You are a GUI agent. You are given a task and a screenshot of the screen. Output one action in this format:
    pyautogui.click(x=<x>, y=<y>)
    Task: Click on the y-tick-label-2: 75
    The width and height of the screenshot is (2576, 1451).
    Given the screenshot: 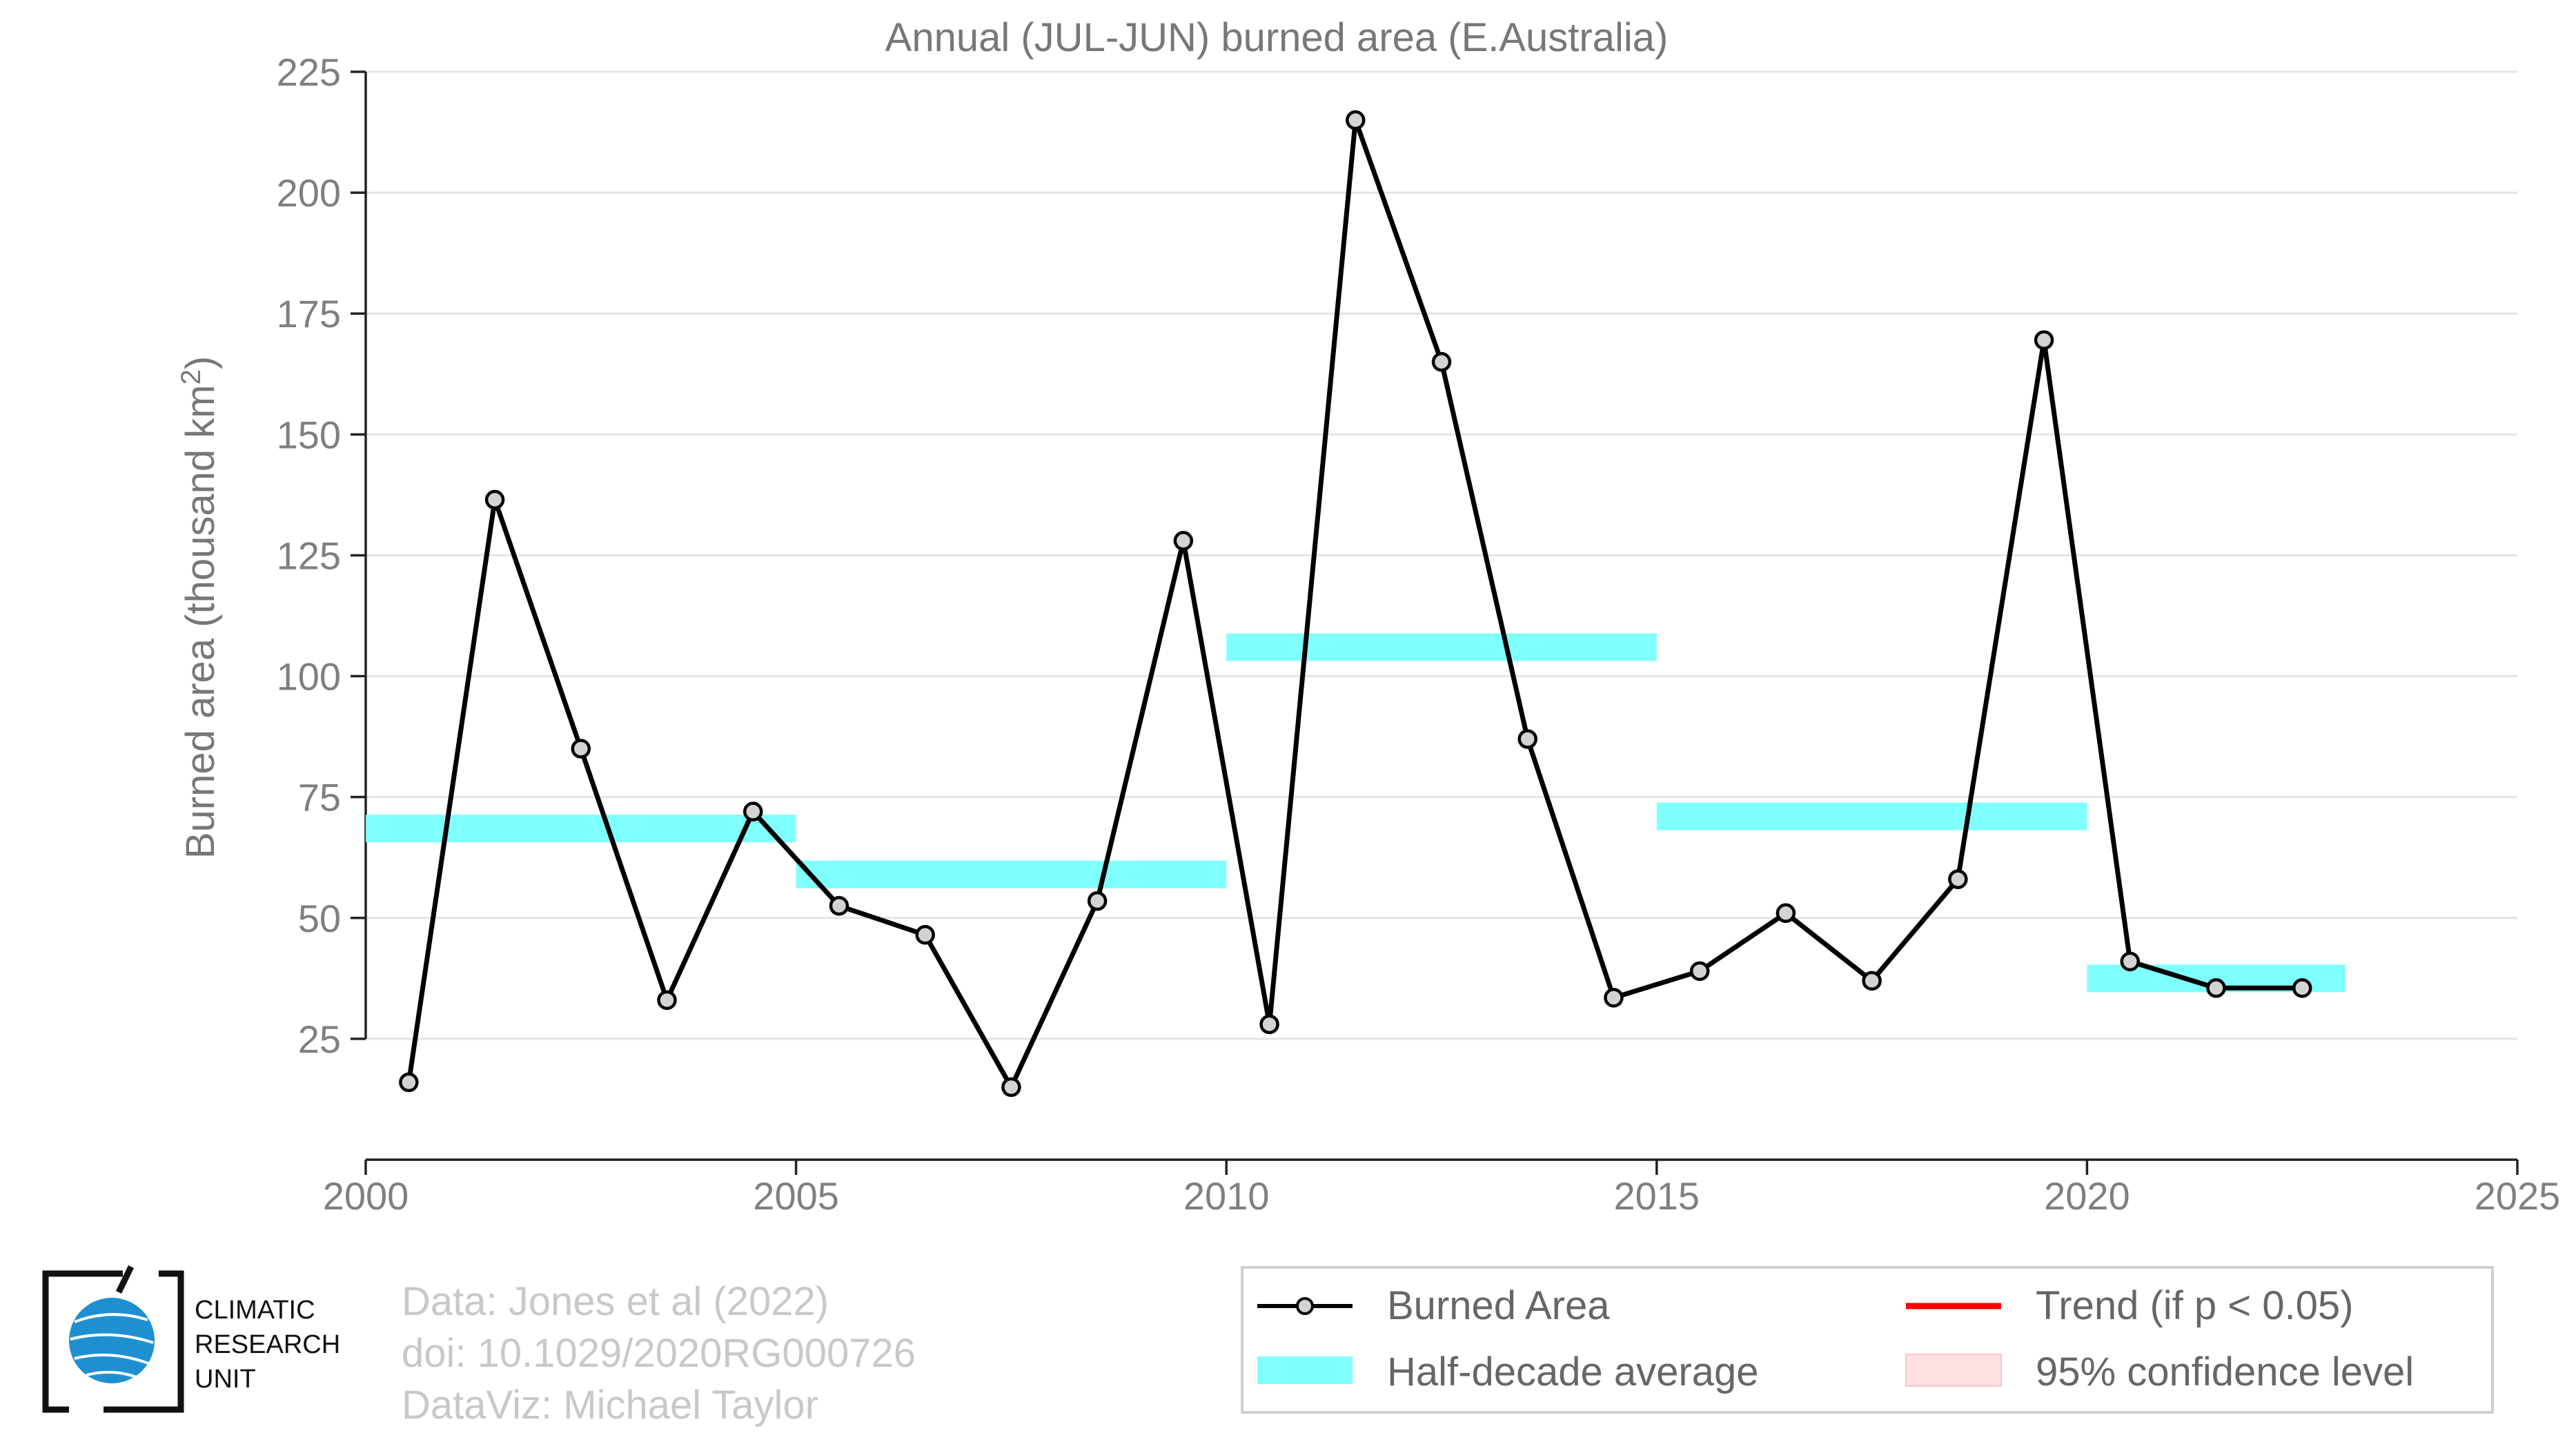 What is the action you would take?
    pyautogui.click(x=319, y=797)
    